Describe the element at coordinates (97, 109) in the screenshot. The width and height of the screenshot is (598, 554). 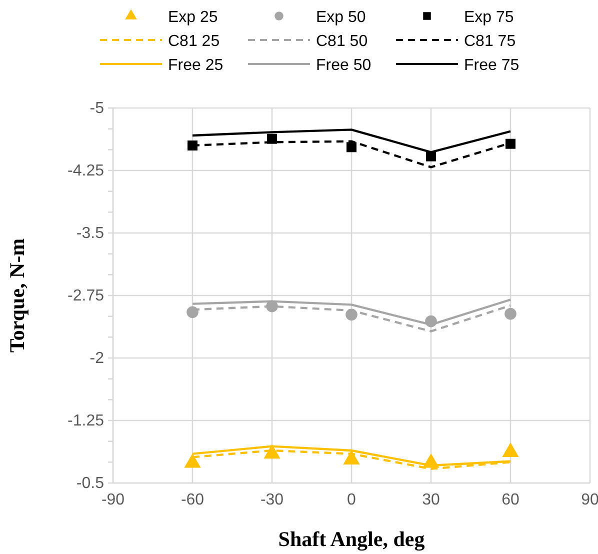
I see `y-tick-label: -5` at that location.